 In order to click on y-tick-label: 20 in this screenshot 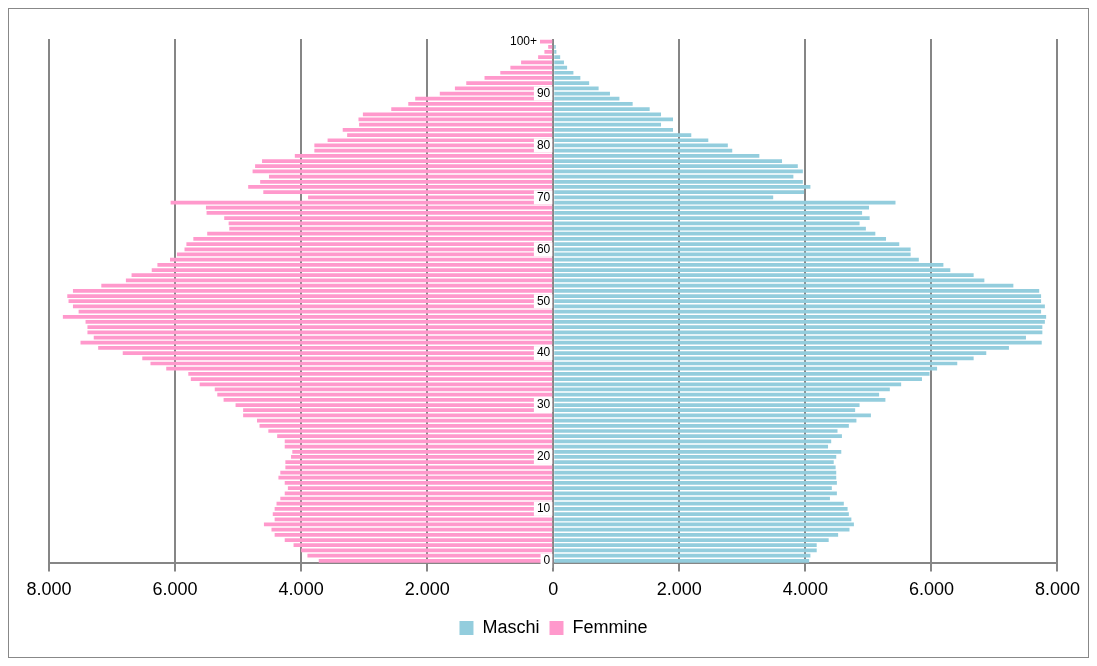, I will do `click(543, 456)`.